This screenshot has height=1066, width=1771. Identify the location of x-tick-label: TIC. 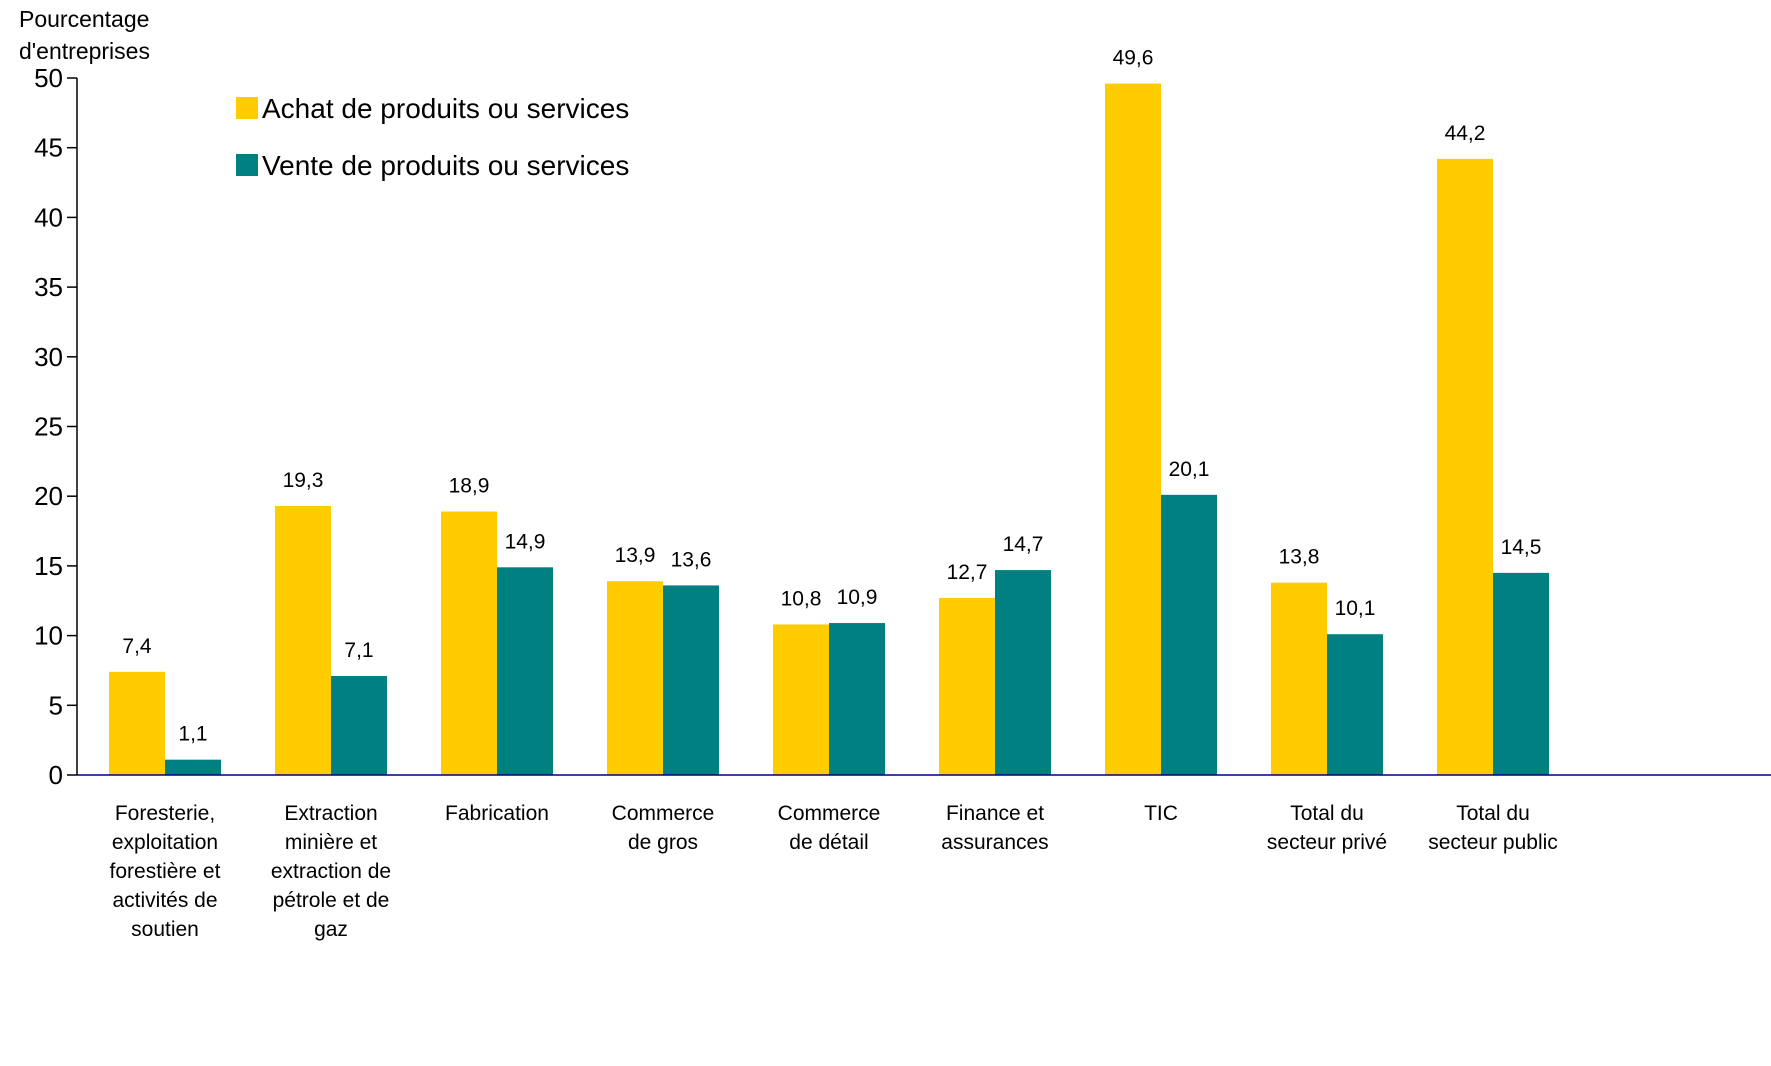
(1161, 813).